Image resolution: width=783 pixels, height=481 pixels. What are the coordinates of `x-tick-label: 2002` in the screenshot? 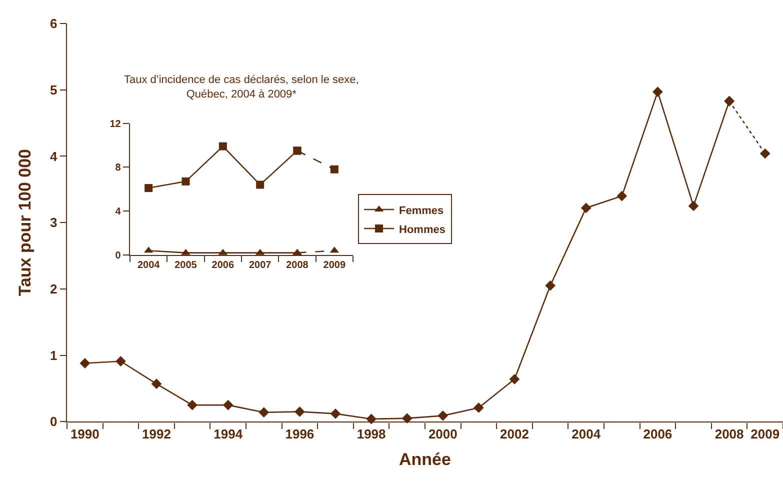 It's located at (514, 434).